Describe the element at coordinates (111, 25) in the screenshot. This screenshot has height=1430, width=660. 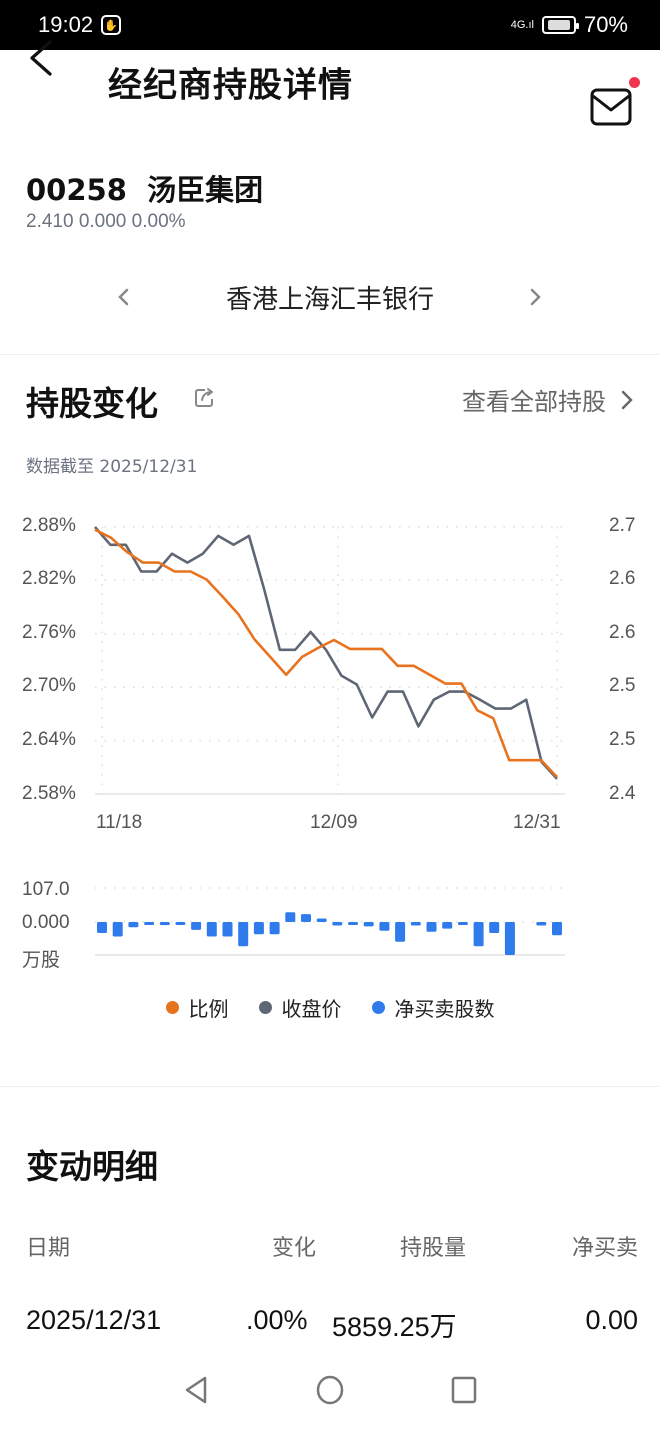
I see `hand-icon: ✋` at that location.